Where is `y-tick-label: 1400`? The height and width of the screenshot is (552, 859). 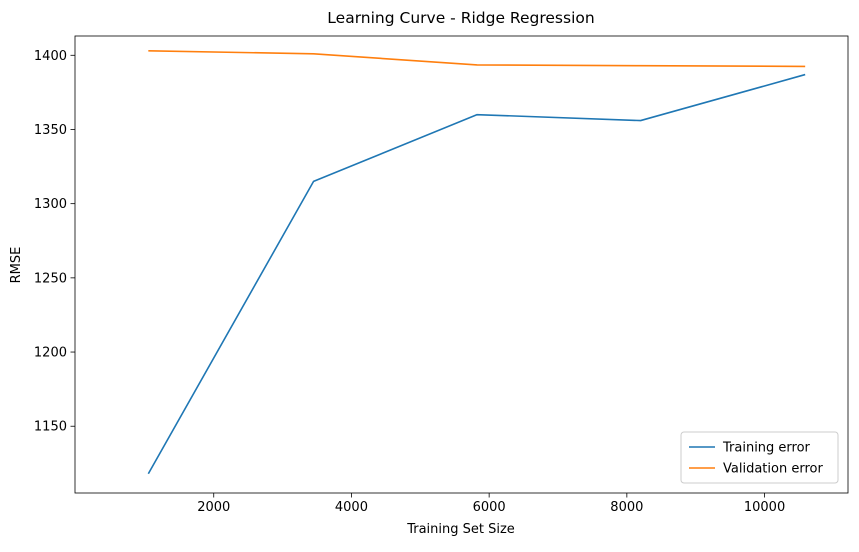
y-tick-label: 1400 is located at coordinates (50, 56).